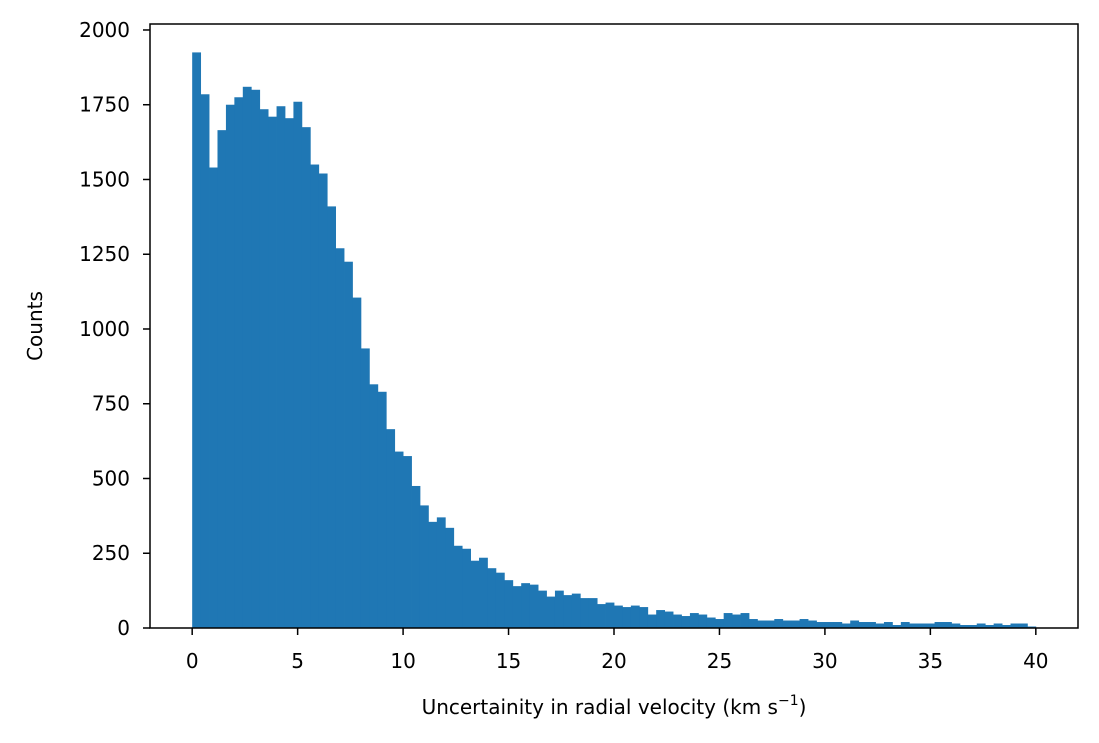 This screenshot has width=1099, height=743. What do you see at coordinates (297, 661) in the screenshot?
I see `x-tick-label: 5` at bounding box center [297, 661].